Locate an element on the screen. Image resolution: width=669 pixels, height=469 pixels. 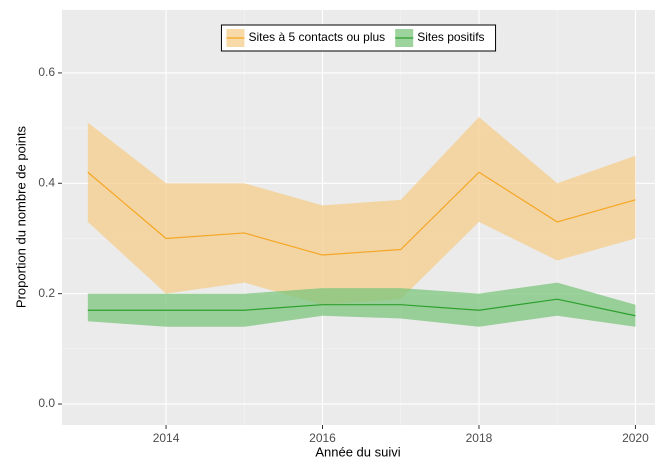
legend-item: Sites à 5 contacts ou plus is located at coordinates (305, 38).